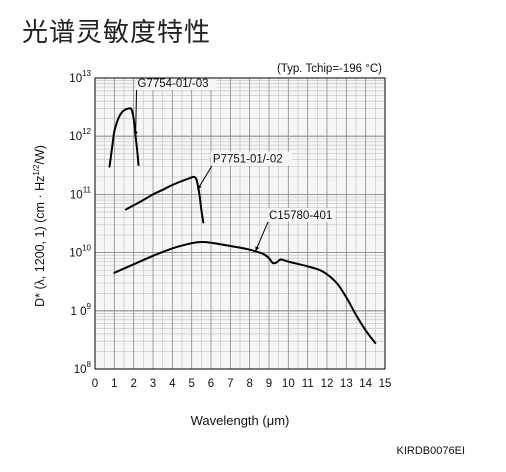  I want to click on x-tick-label: 14, so click(365, 384).